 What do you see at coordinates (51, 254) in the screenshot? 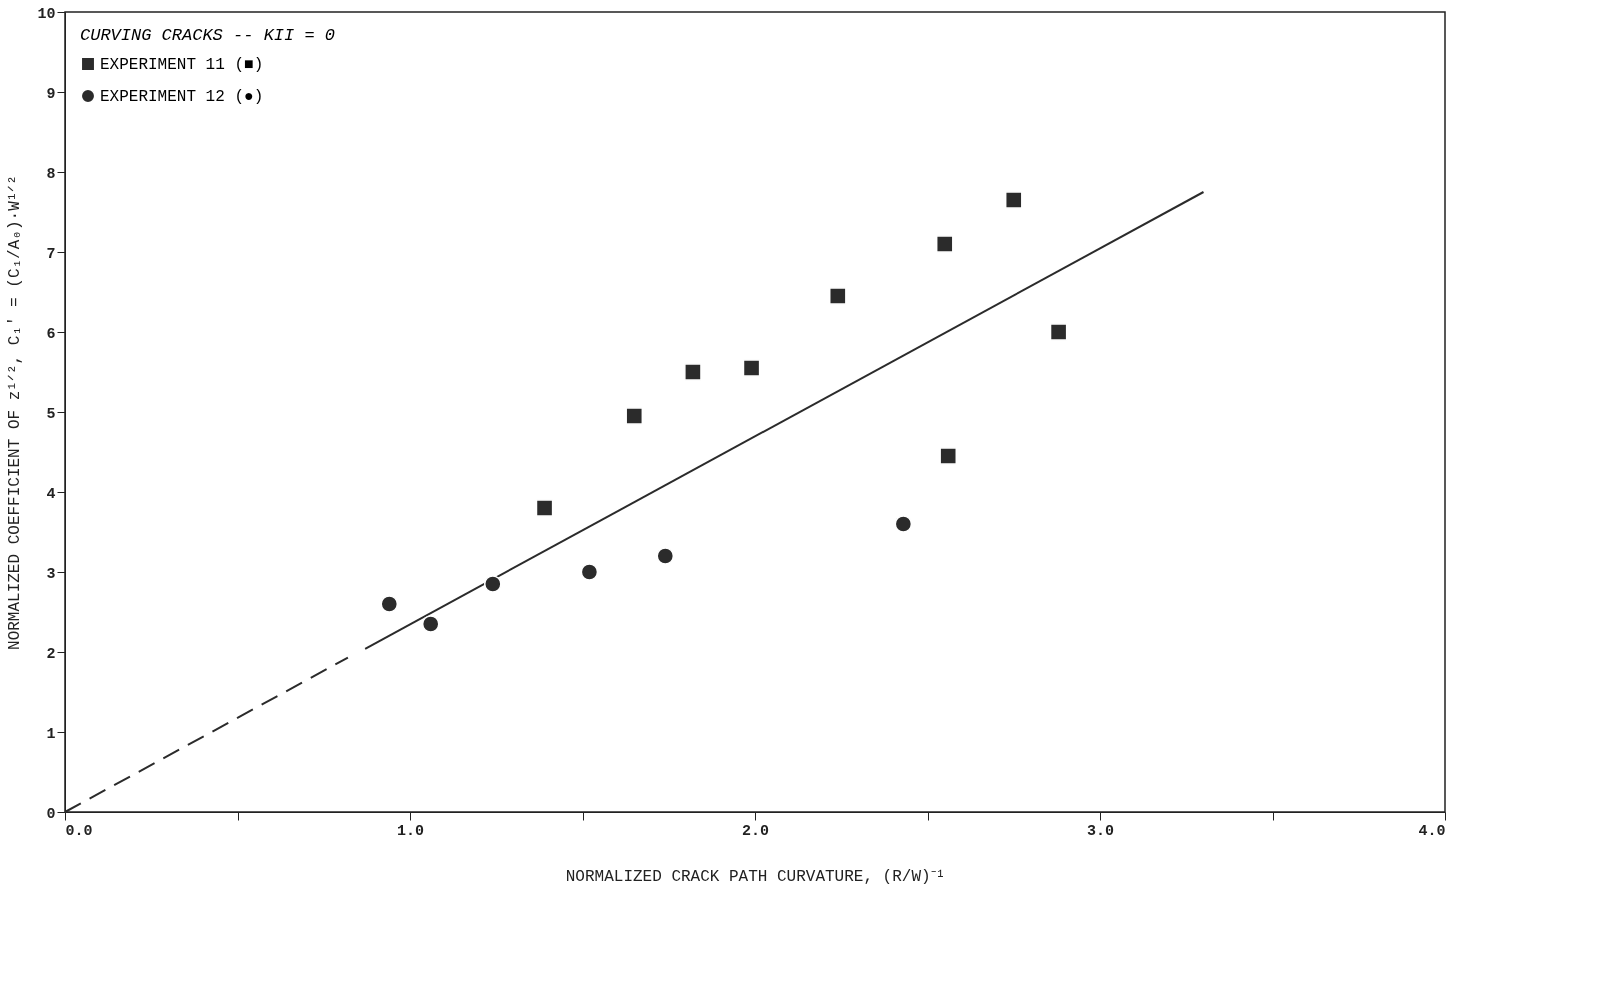
I see `y-tick-label: 7` at bounding box center [51, 254].